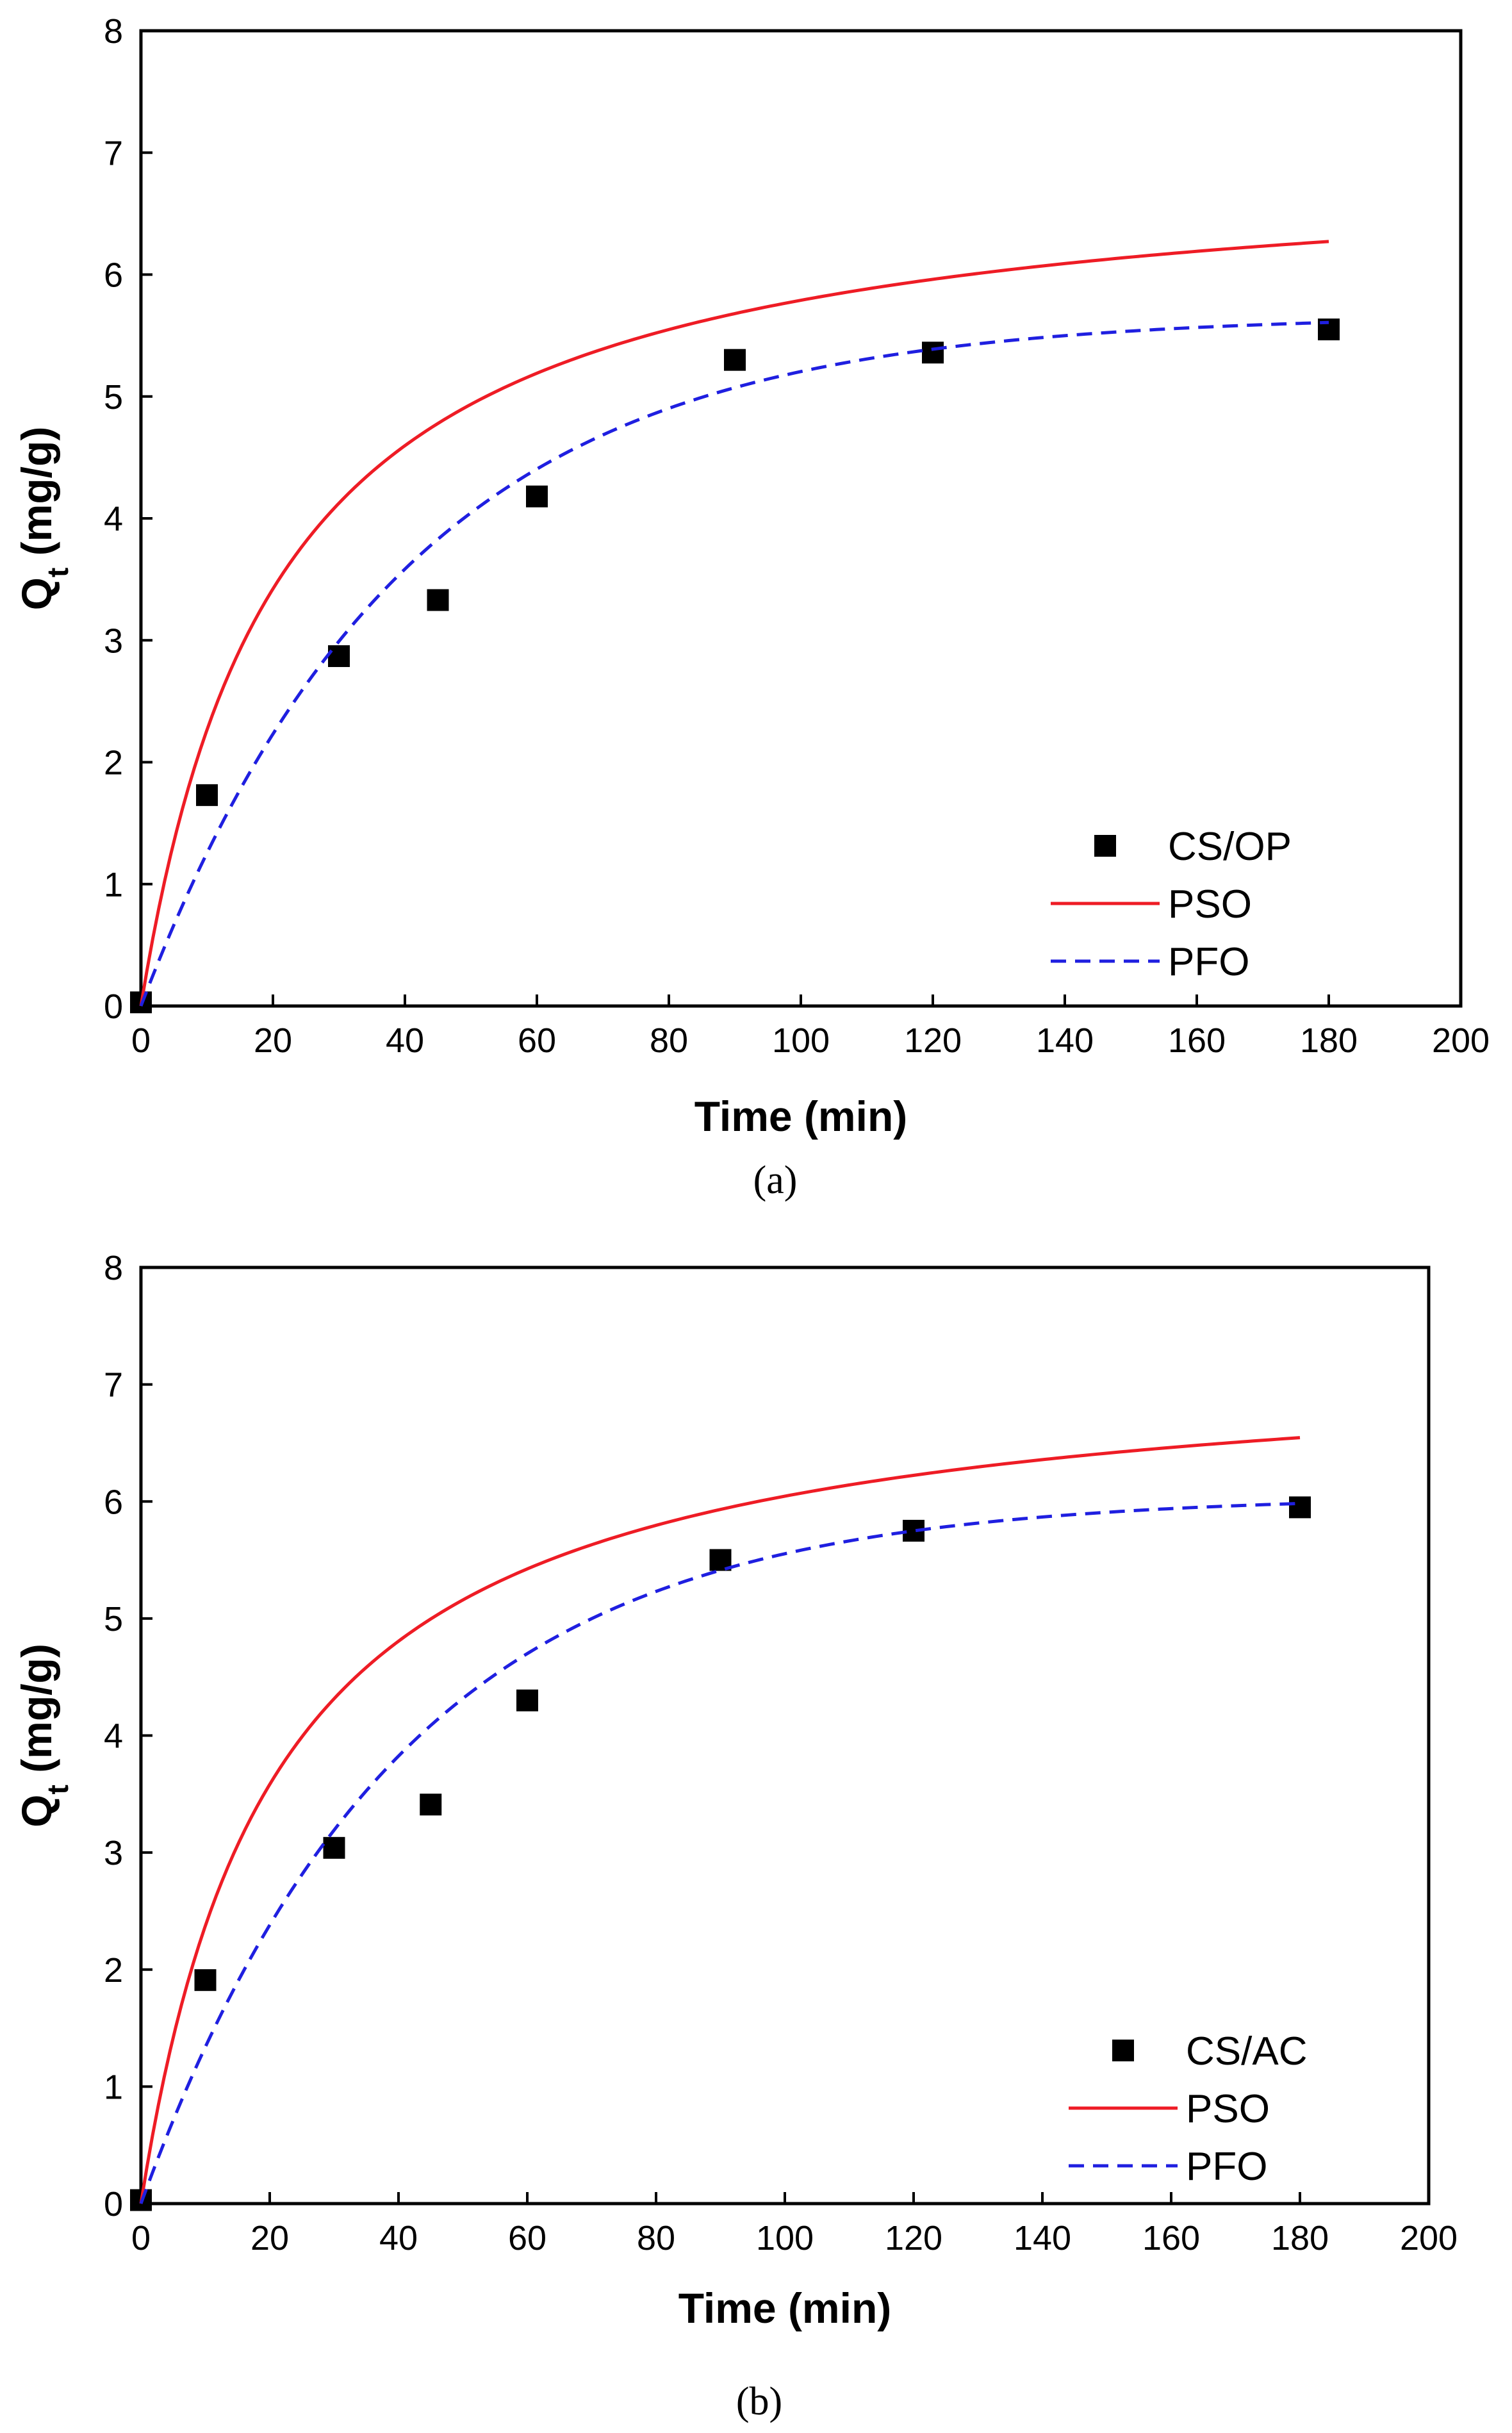 The height and width of the screenshot is (2433, 1512). I want to click on legend-label: CS/AC, so click(1247, 2052).